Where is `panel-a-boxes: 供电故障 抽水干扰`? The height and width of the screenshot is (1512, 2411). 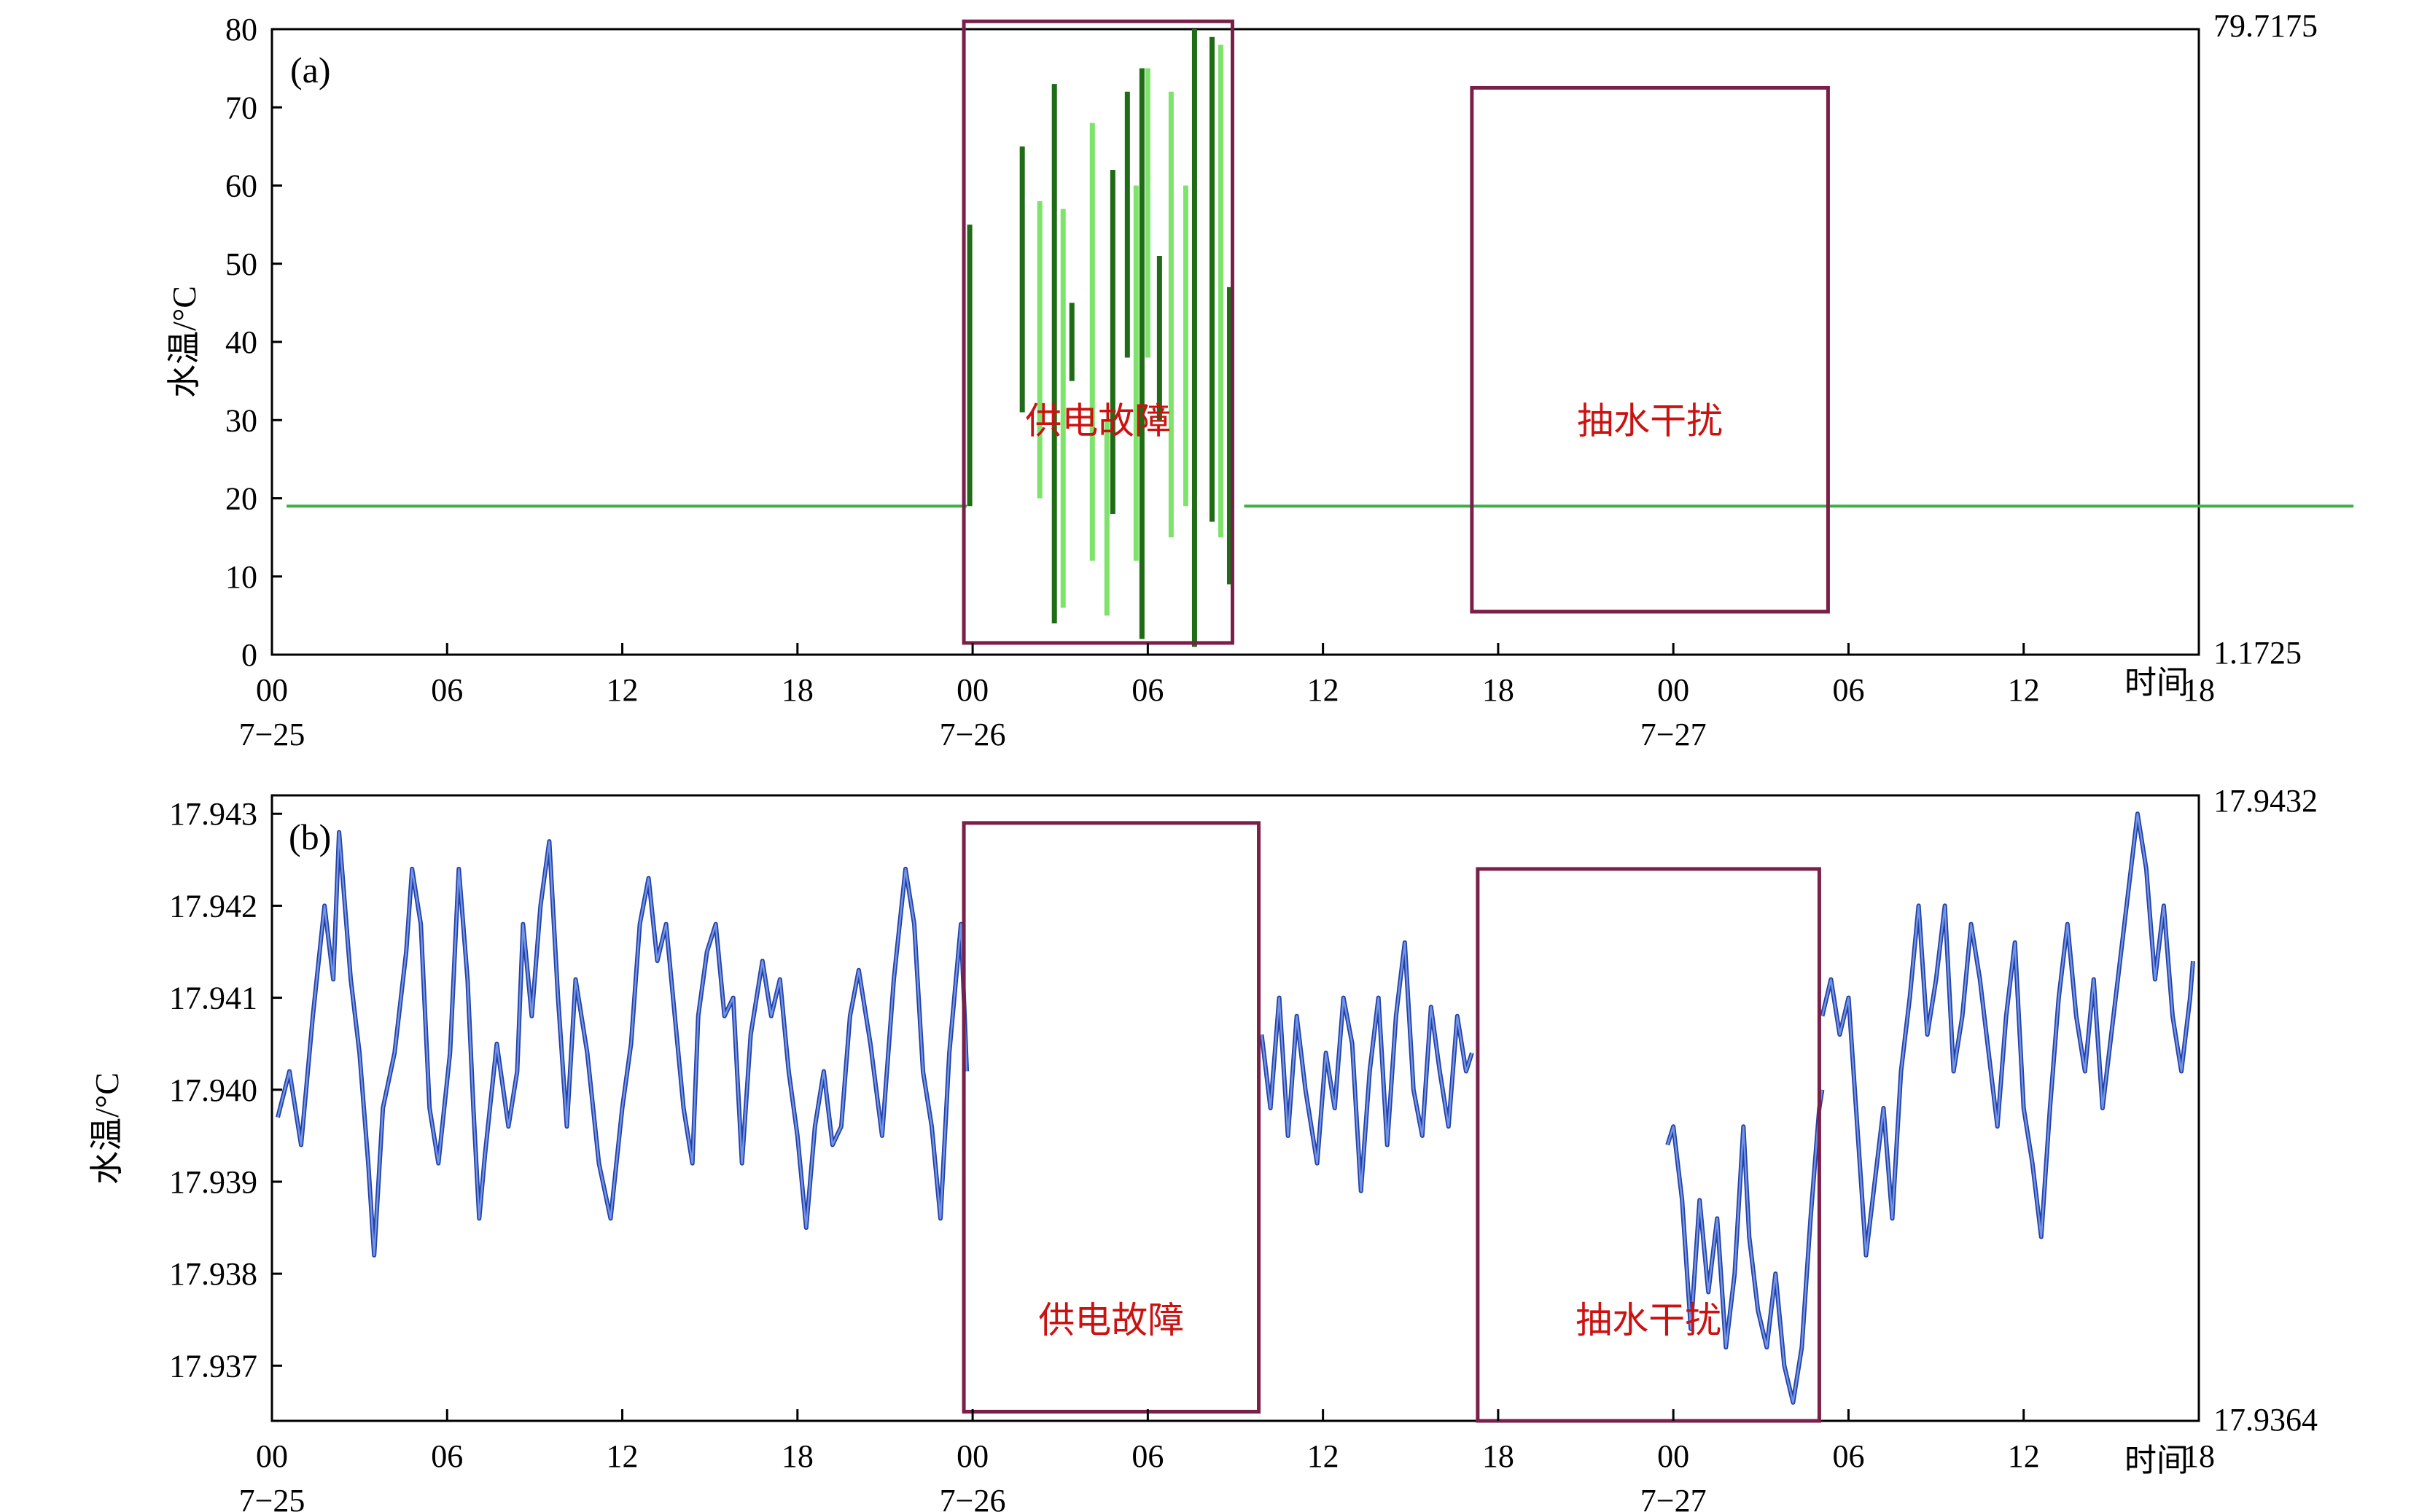
panel-a-boxes: 供电故障 抽水干扰 is located at coordinates (1396, 332).